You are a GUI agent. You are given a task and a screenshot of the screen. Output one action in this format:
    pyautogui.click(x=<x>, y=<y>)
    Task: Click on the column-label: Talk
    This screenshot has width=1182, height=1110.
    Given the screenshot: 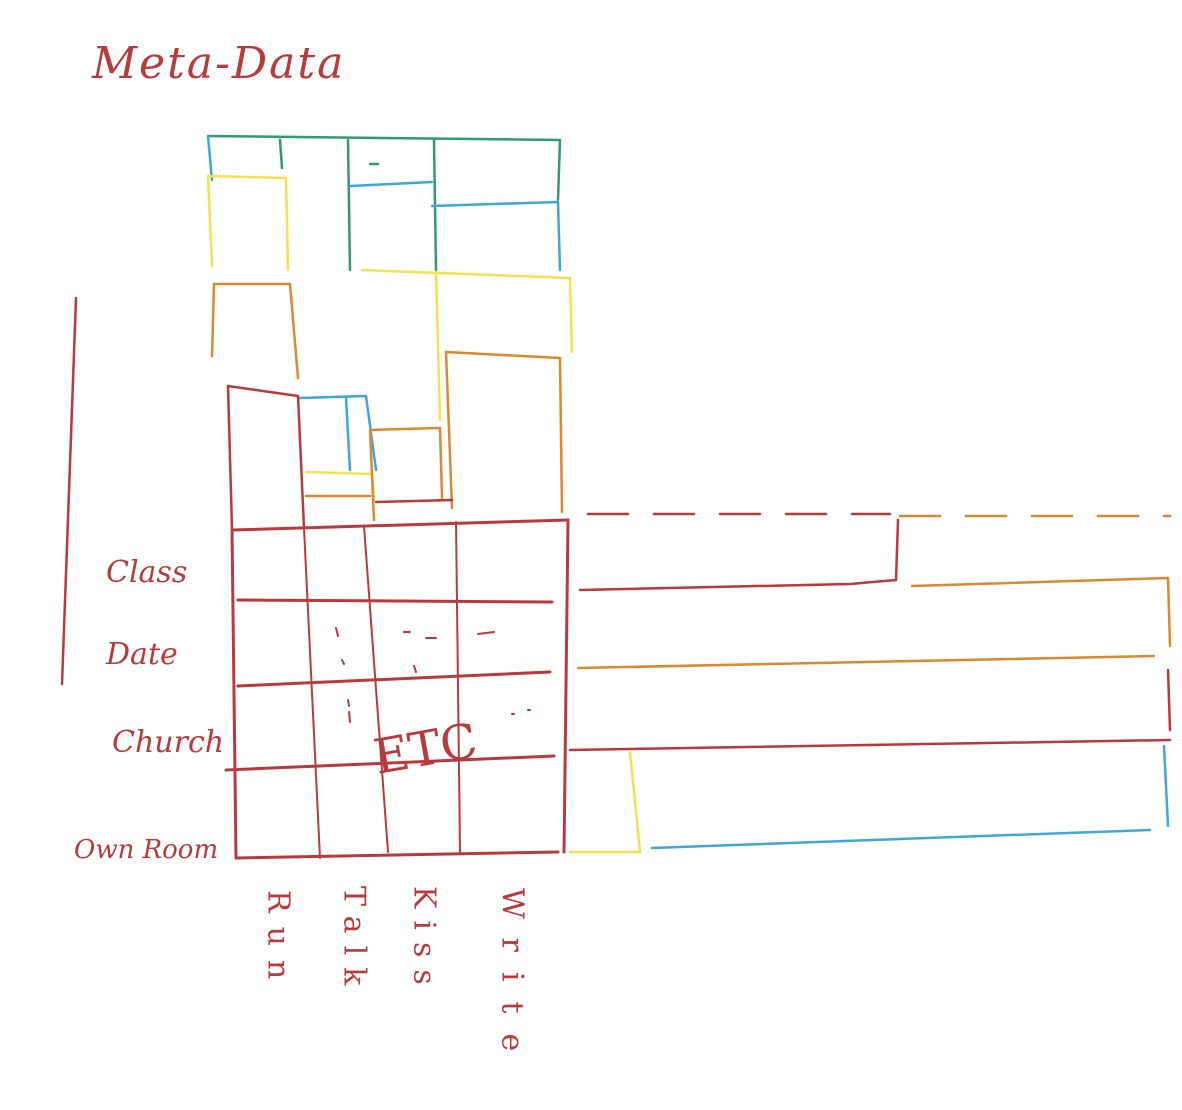 What is the action you would take?
    pyautogui.click(x=354, y=941)
    